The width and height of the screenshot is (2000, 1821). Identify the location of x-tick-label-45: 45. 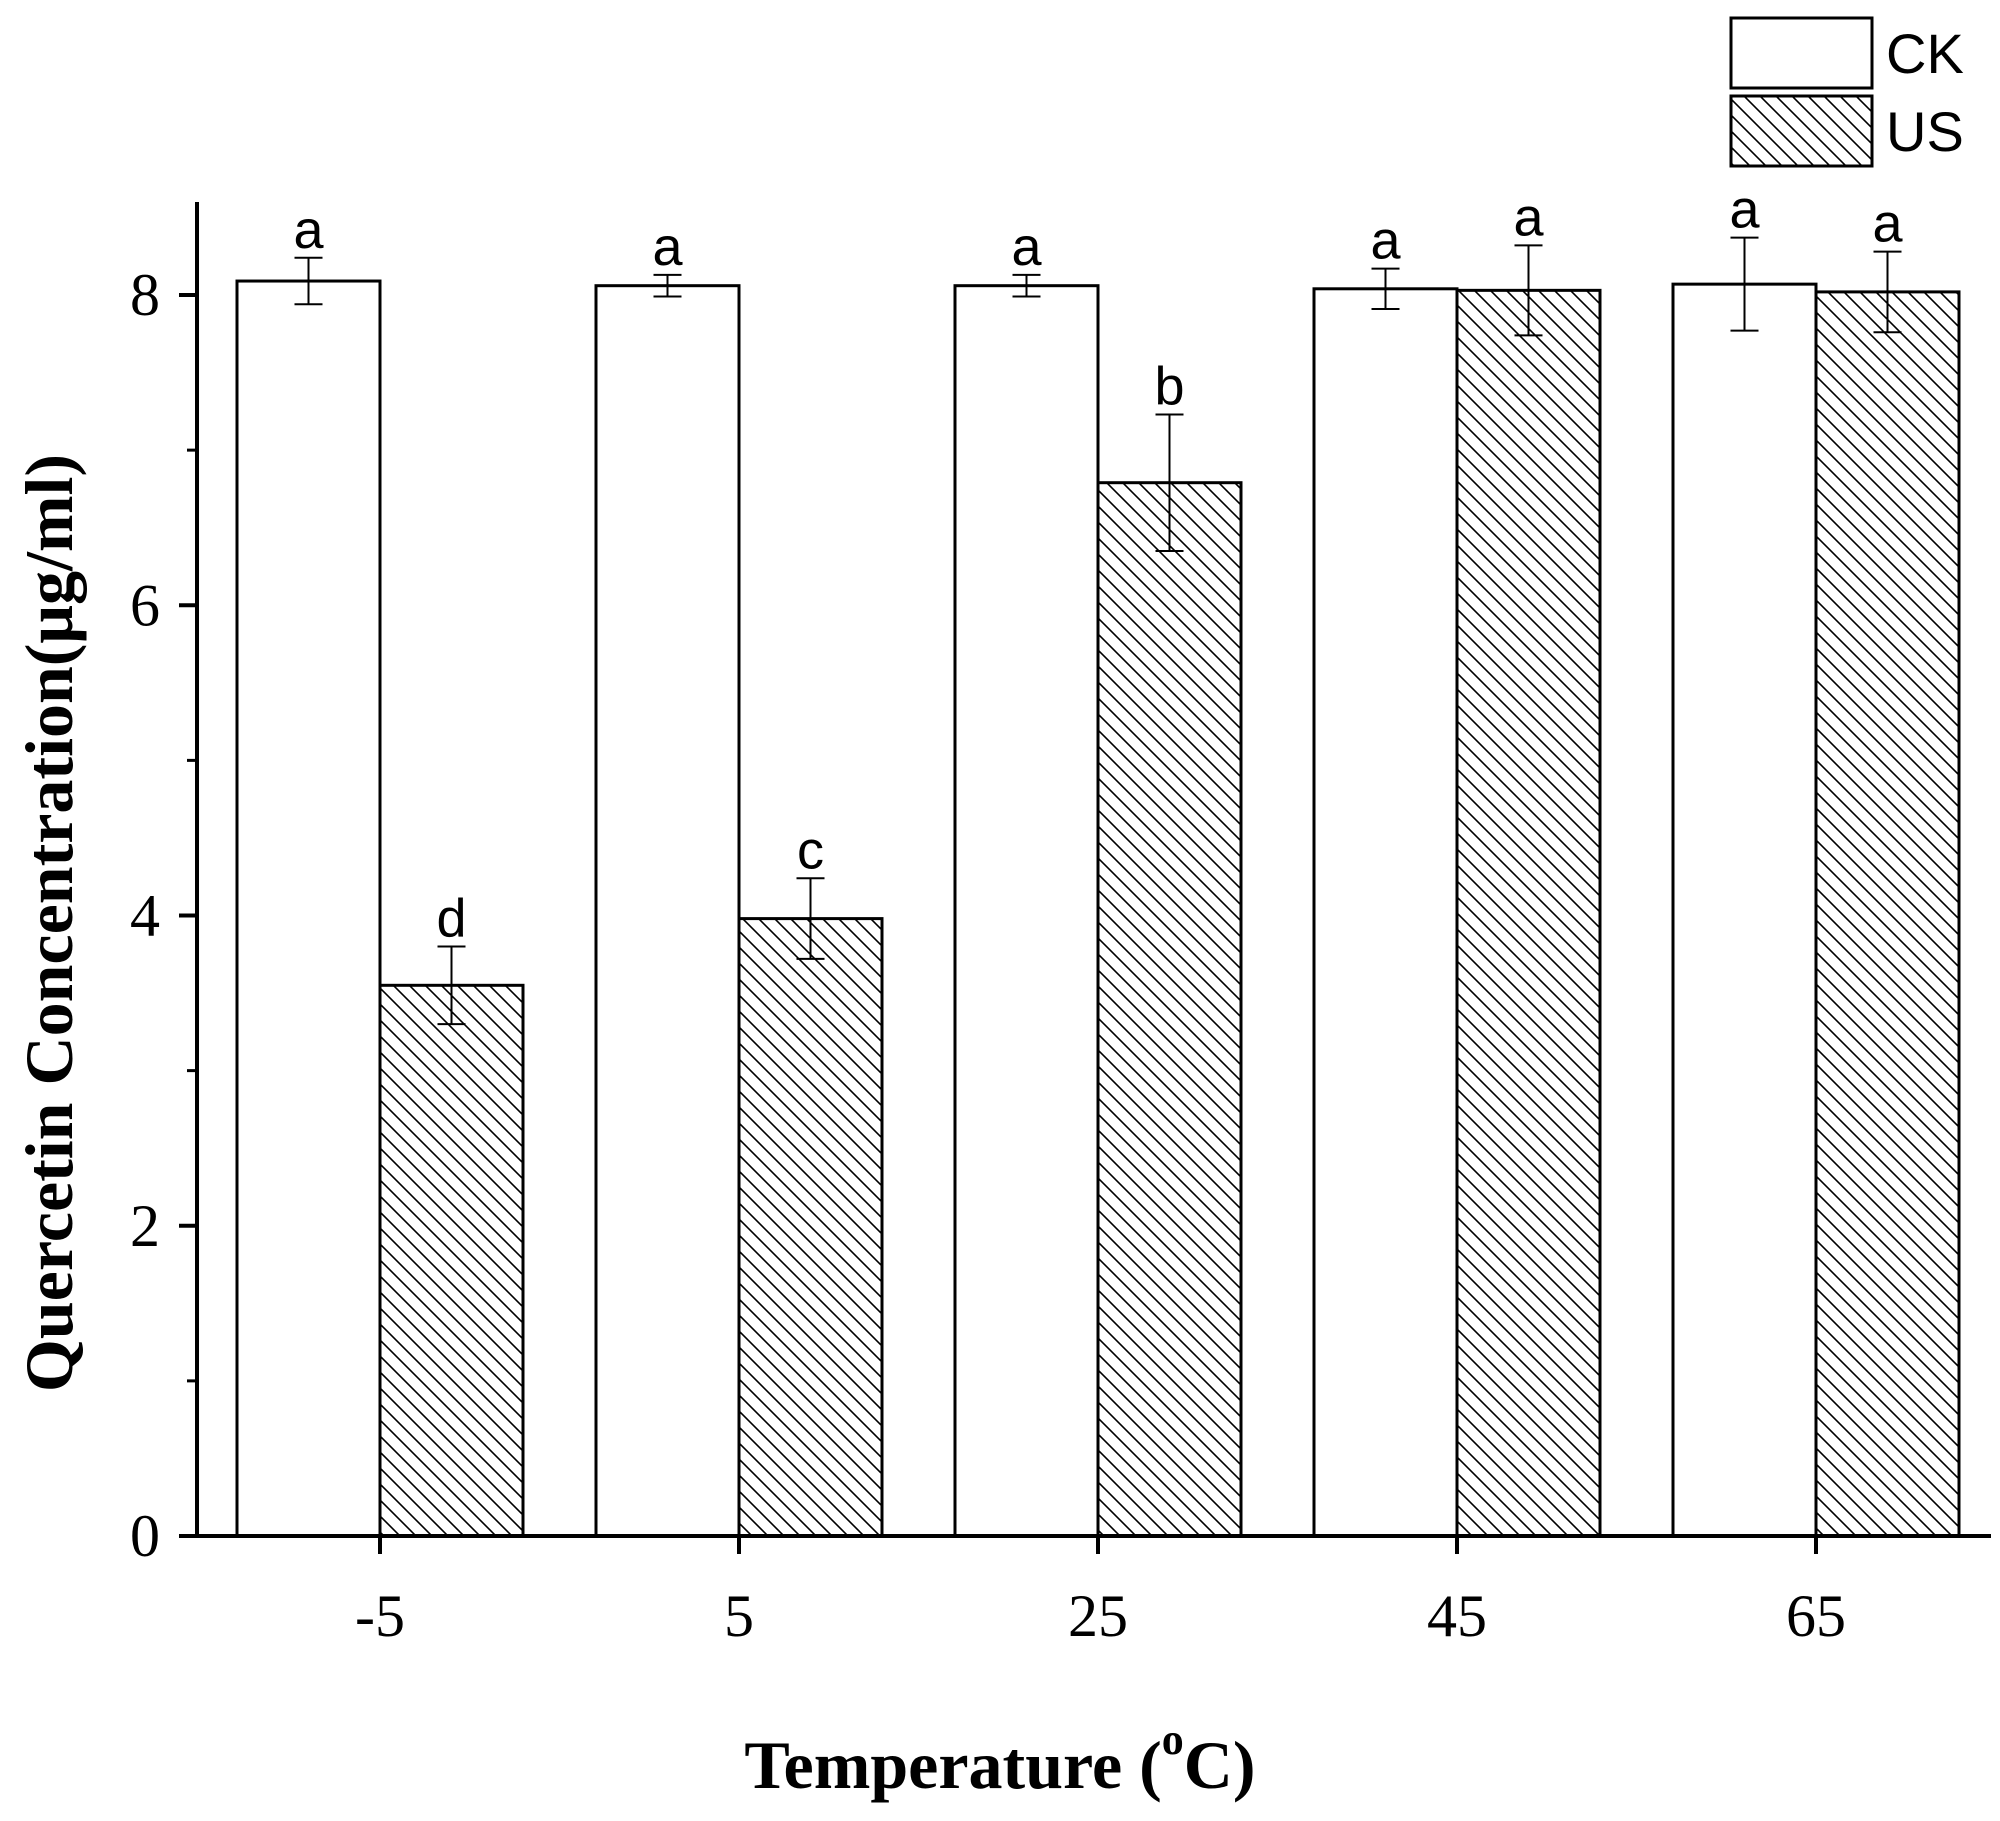
(1457, 1616).